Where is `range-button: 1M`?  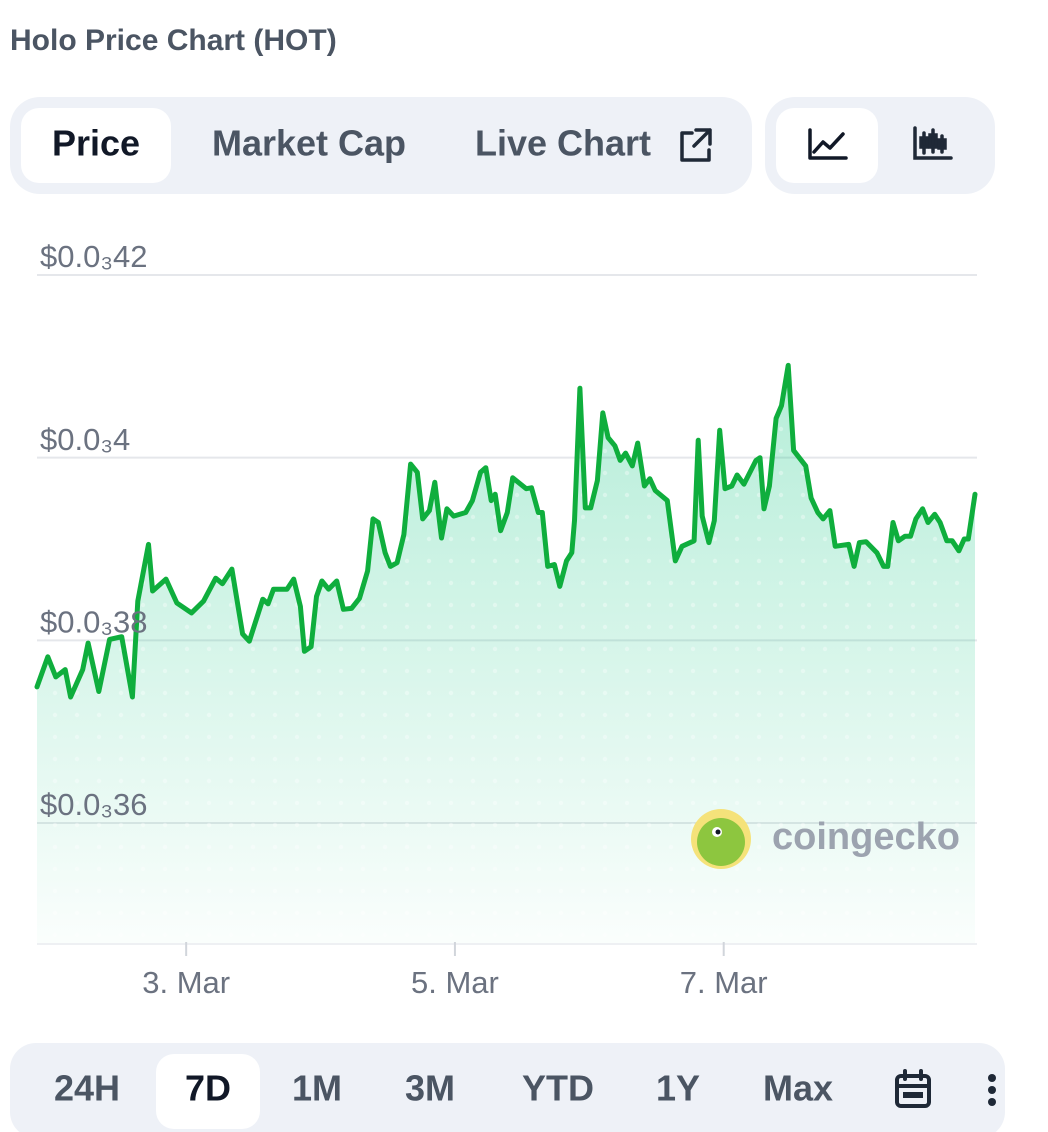 range-button: 1M is located at coordinates (317, 1088).